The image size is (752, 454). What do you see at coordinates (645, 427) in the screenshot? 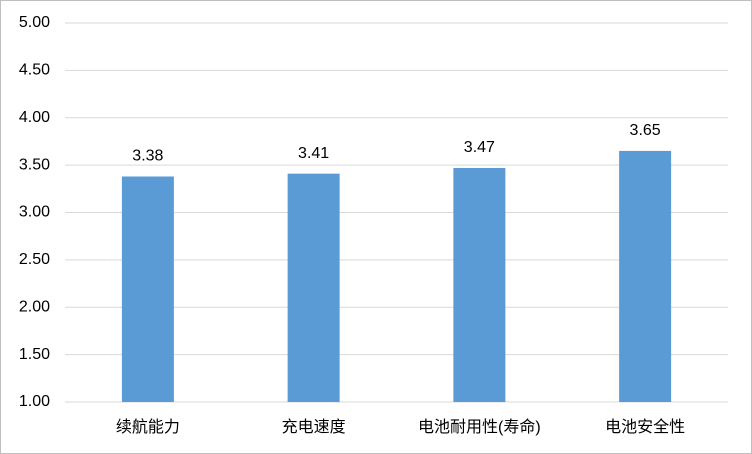
I see `x-tick-label: 电池安全性` at bounding box center [645, 427].